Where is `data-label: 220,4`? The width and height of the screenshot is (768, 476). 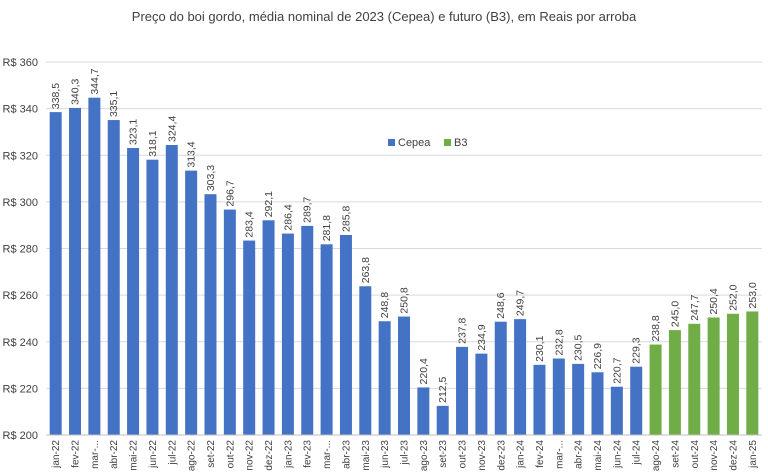 data-label: 220,4 is located at coordinates (424, 371).